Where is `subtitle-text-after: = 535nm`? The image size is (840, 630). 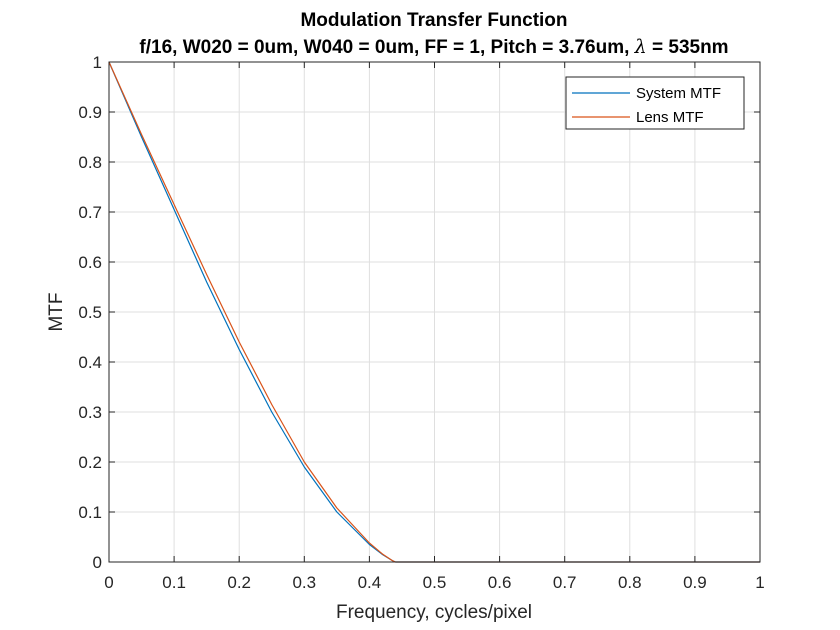
subtitle-text-after: = 535nm is located at coordinates (688, 47).